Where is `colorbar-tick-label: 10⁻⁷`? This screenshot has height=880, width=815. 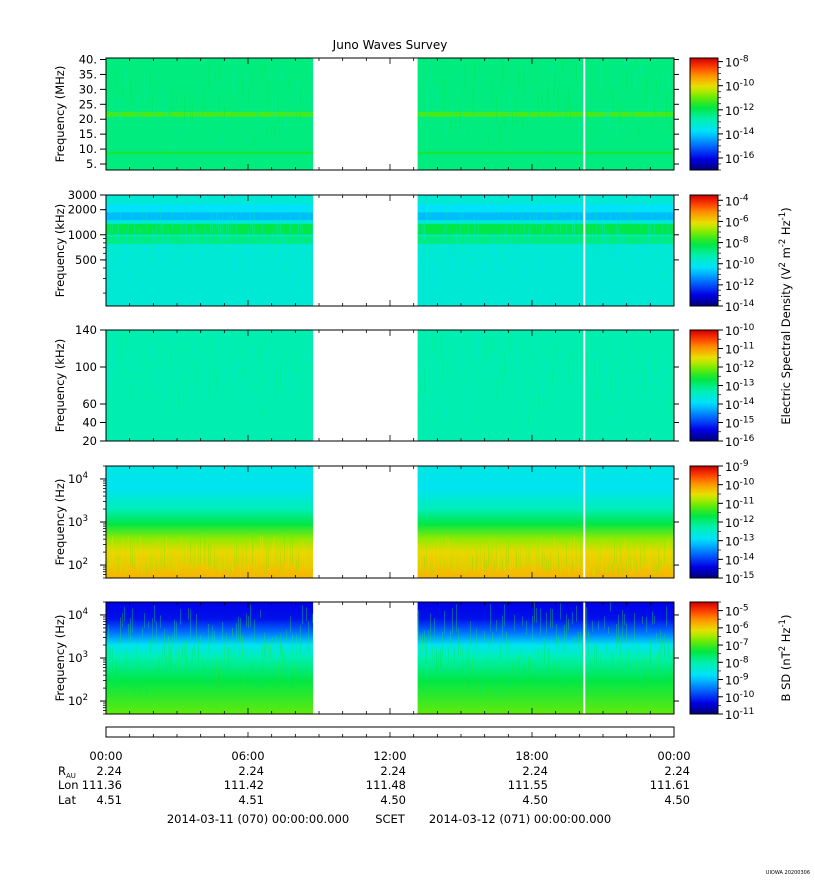
colorbar-tick-label: 10⁻⁷ is located at coordinates (737, 645).